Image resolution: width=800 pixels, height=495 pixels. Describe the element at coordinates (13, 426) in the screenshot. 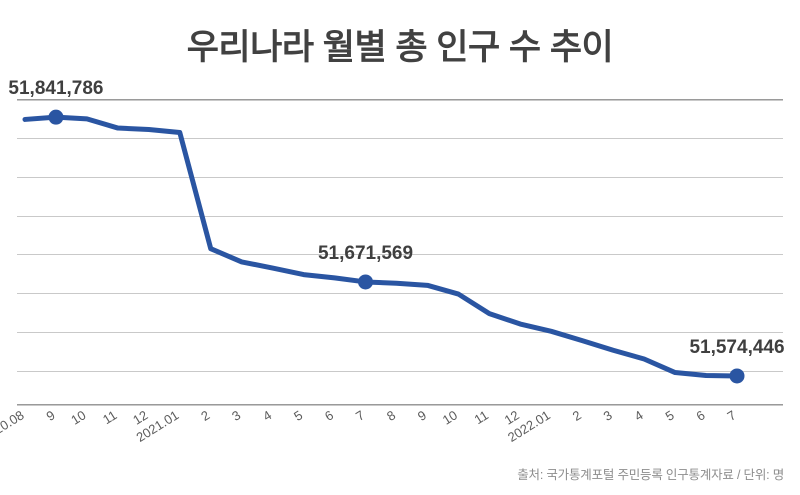

I see `x-tick-label: 2020.08` at that location.